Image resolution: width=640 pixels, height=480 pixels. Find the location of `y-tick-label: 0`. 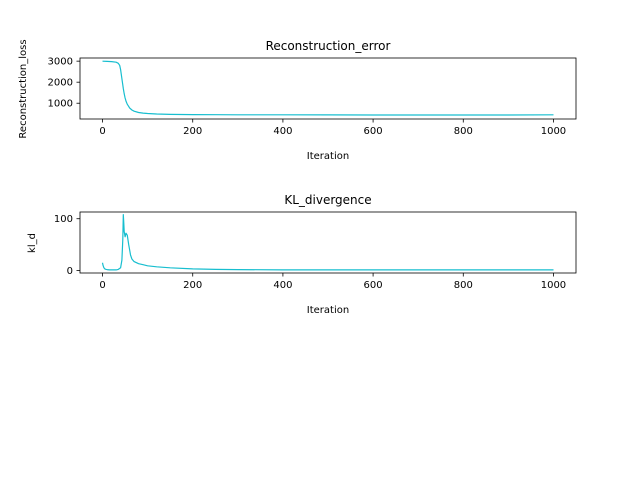

y-tick-label: 0 is located at coordinates (70, 271).